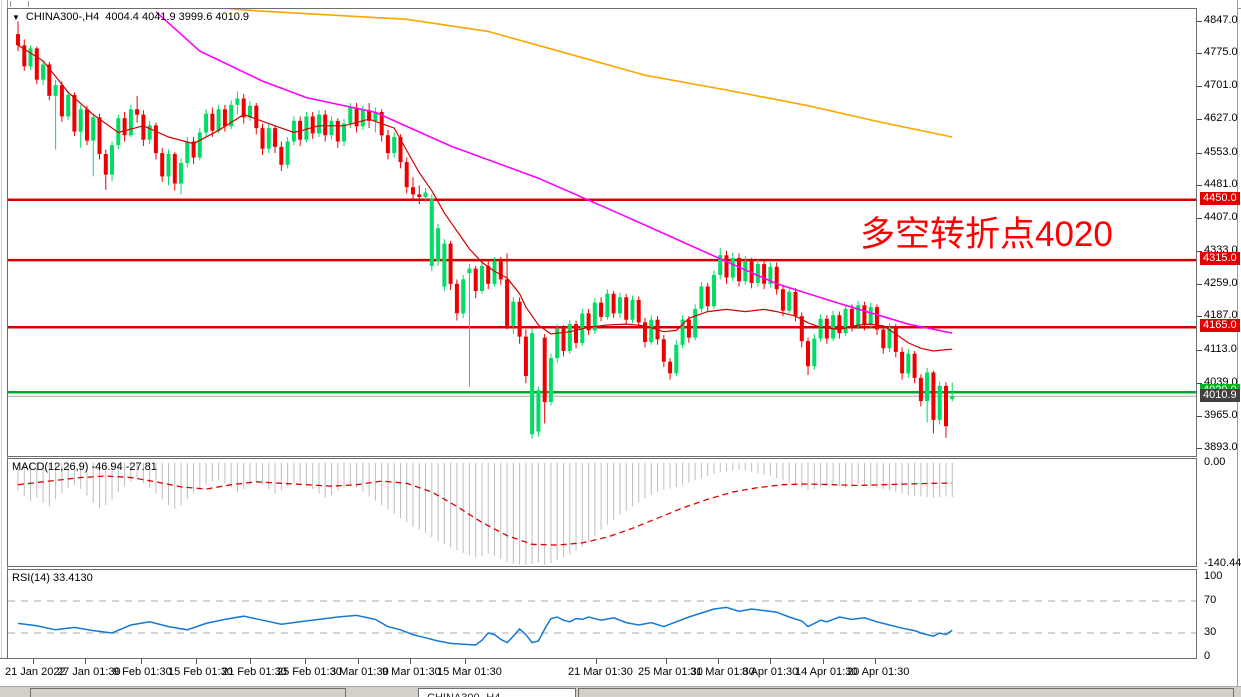  I want to click on ohlc-values: 4004.4 4041.9 3999.6 4010.9, so click(177, 17).